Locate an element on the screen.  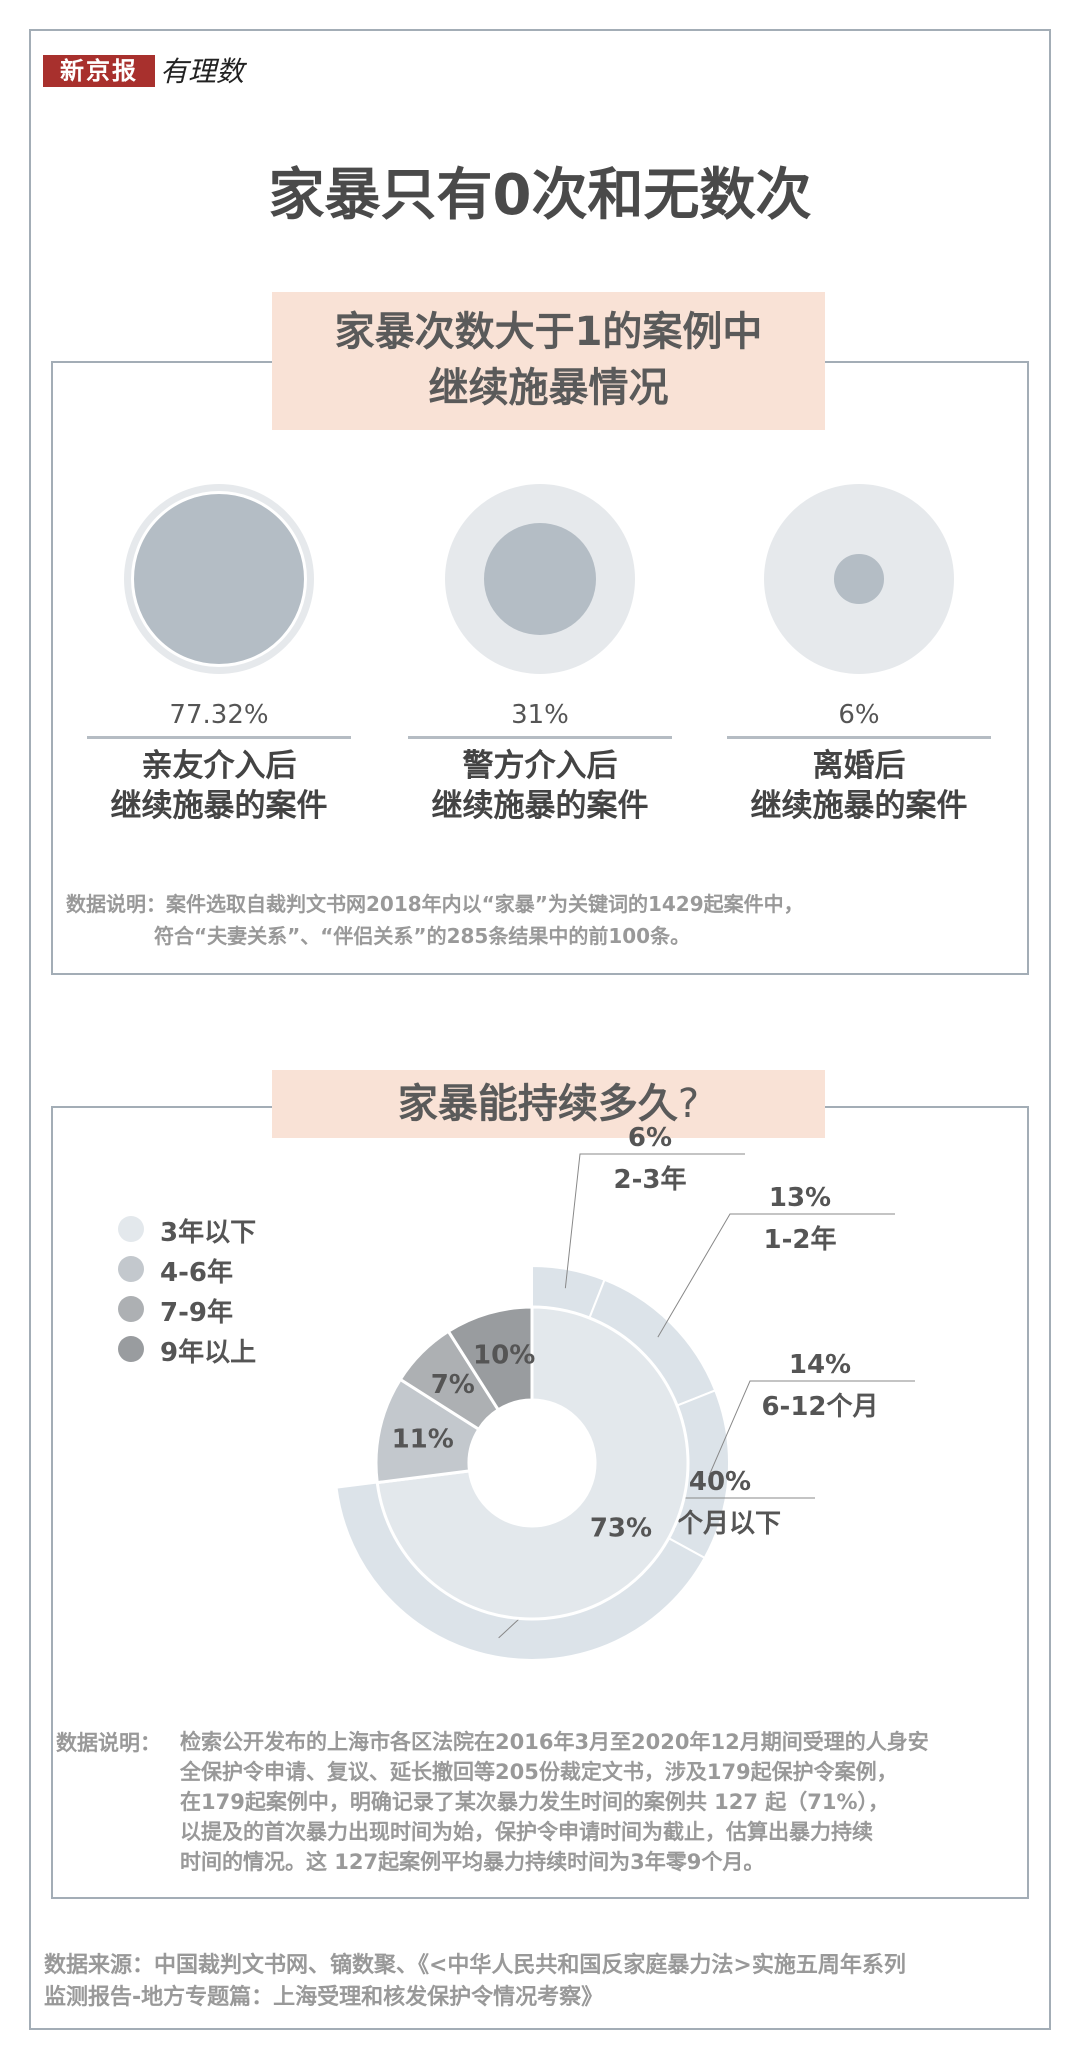
note-line: 在179起案例中，明确记录了某次暴力发生时间的案例共 127 起（71%）， is located at coordinates (535, 1802).